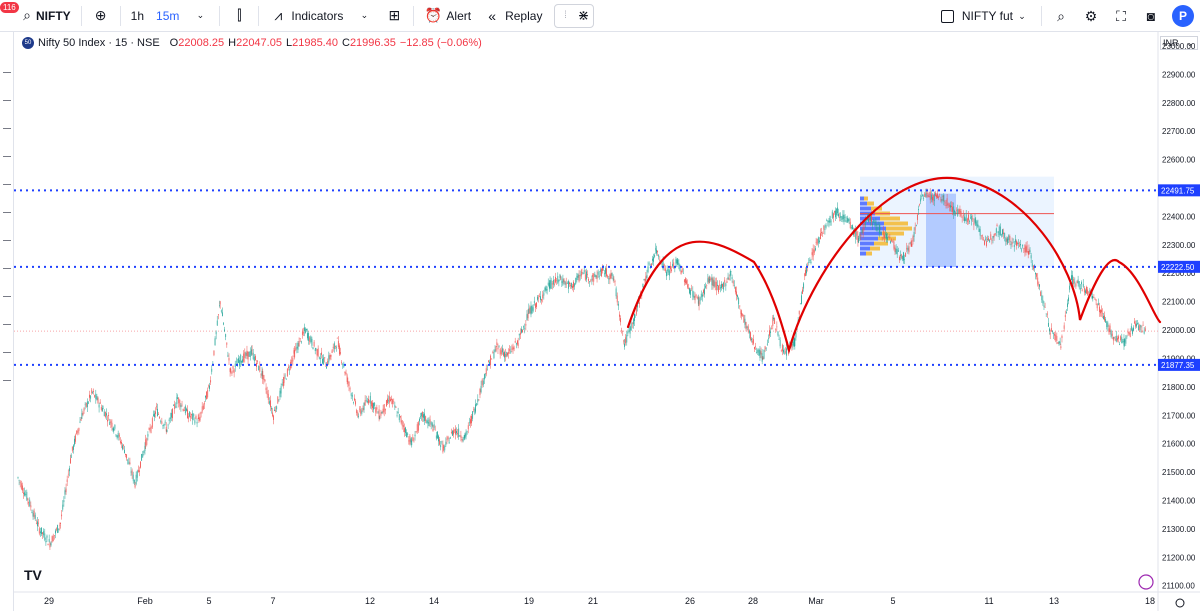 The width and height of the screenshot is (1200, 616). Describe the element at coordinates (447, 16) in the screenshot. I see `alert-button: ⏰ Alert` at that location.